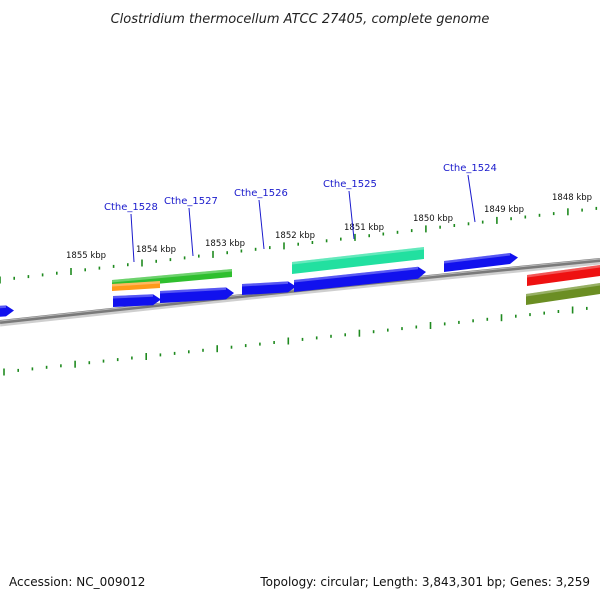 This screenshot has height=600, width=600. I want to click on kbp-label: 1849 kbp, so click(504, 210).